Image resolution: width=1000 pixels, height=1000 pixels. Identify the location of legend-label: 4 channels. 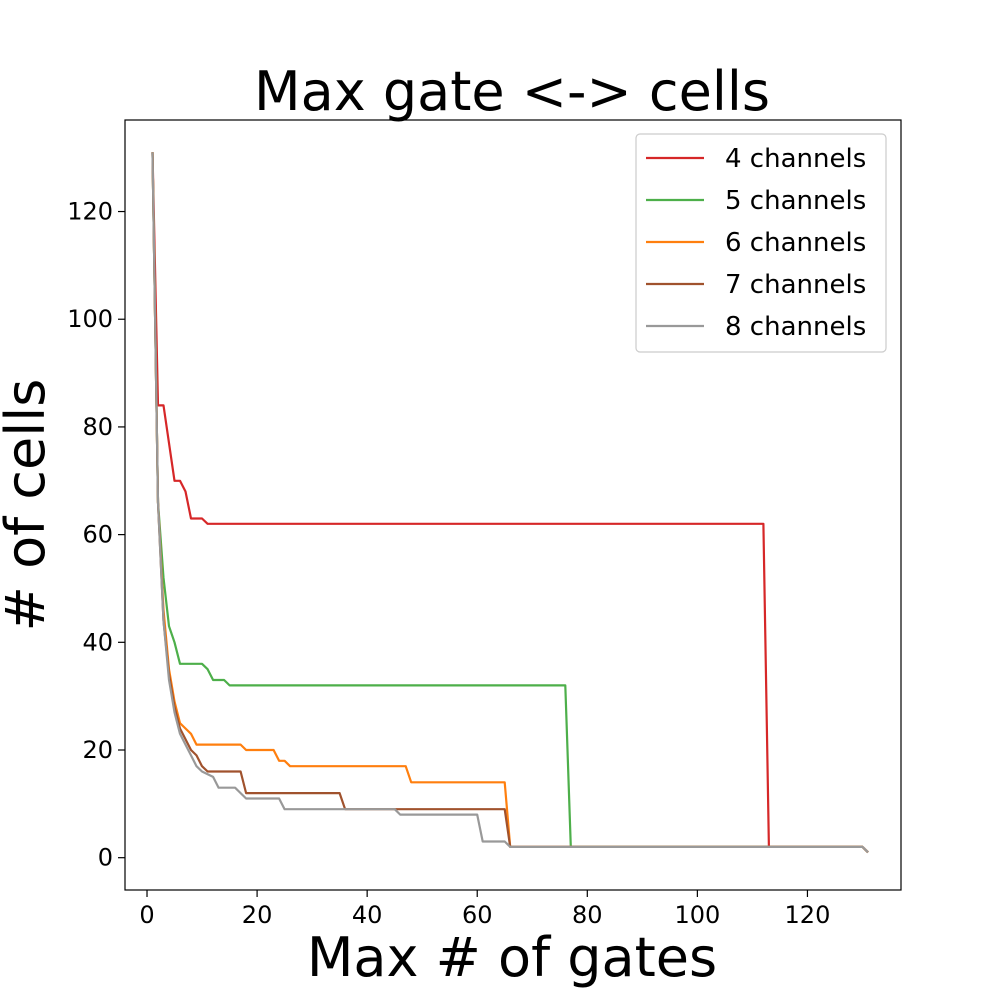
(795, 159).